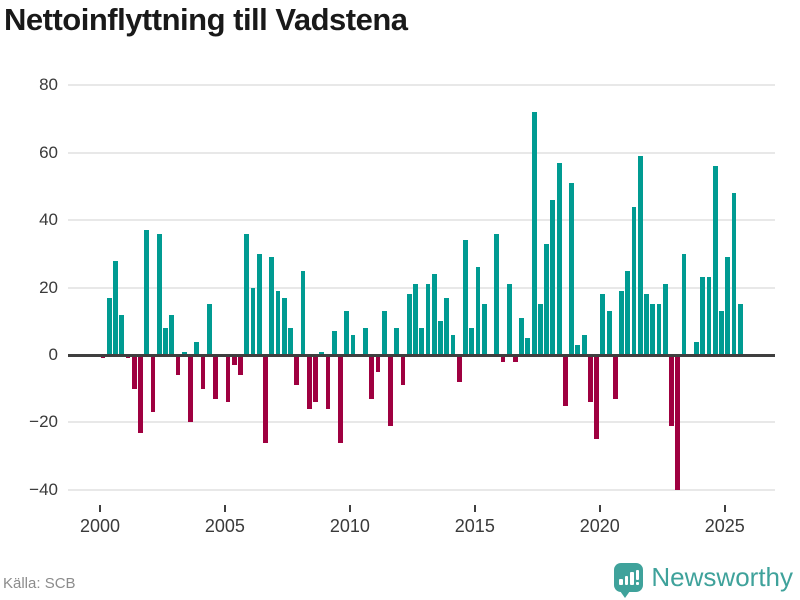  What do you see at coordinates (328, 382) in the screenshot?
I see `bar-2009-q1` at bounding box center [328, 382].